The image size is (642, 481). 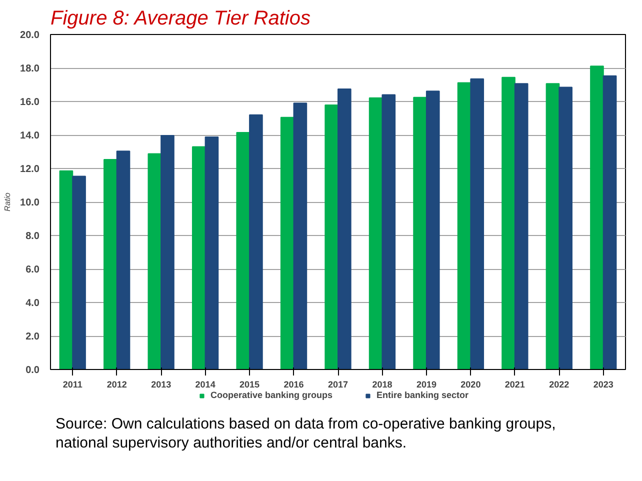 What do you see at coordinates (116, 385) in the screenshot?
I see `x-tick-label: 2012` at bounding box center [116, 385].